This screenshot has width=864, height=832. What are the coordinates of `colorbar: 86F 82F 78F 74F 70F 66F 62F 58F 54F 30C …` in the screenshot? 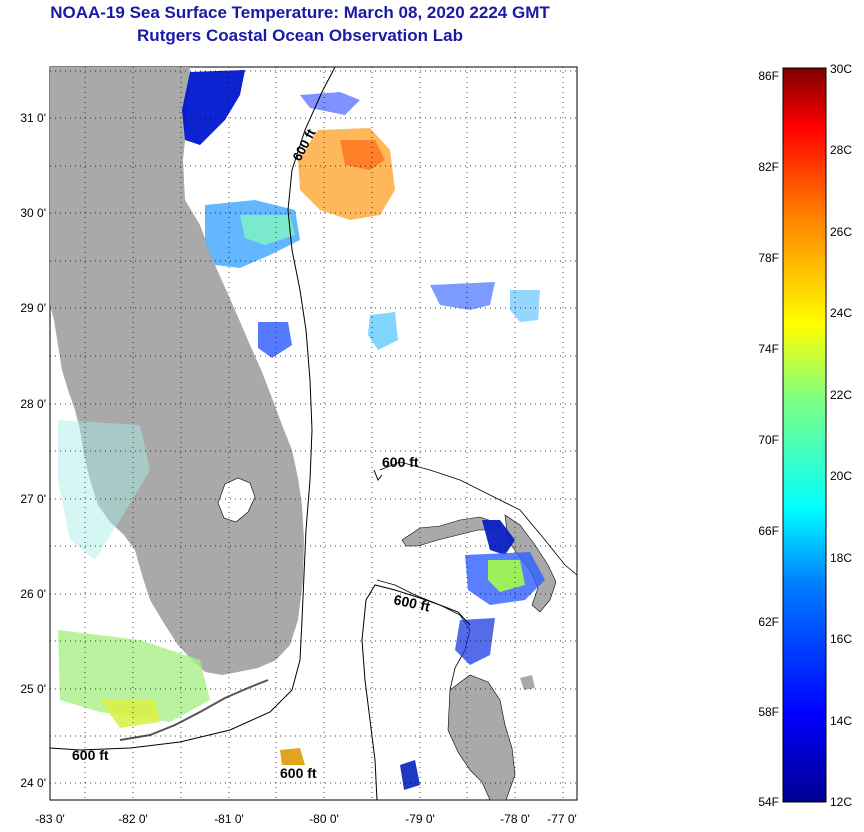 It's located at (805, 435).